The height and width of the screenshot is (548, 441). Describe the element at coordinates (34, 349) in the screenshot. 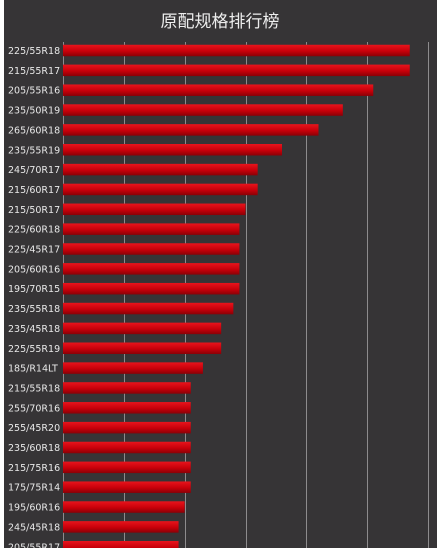

I see `category-label-225/55R19: 225/55R19` at that location.